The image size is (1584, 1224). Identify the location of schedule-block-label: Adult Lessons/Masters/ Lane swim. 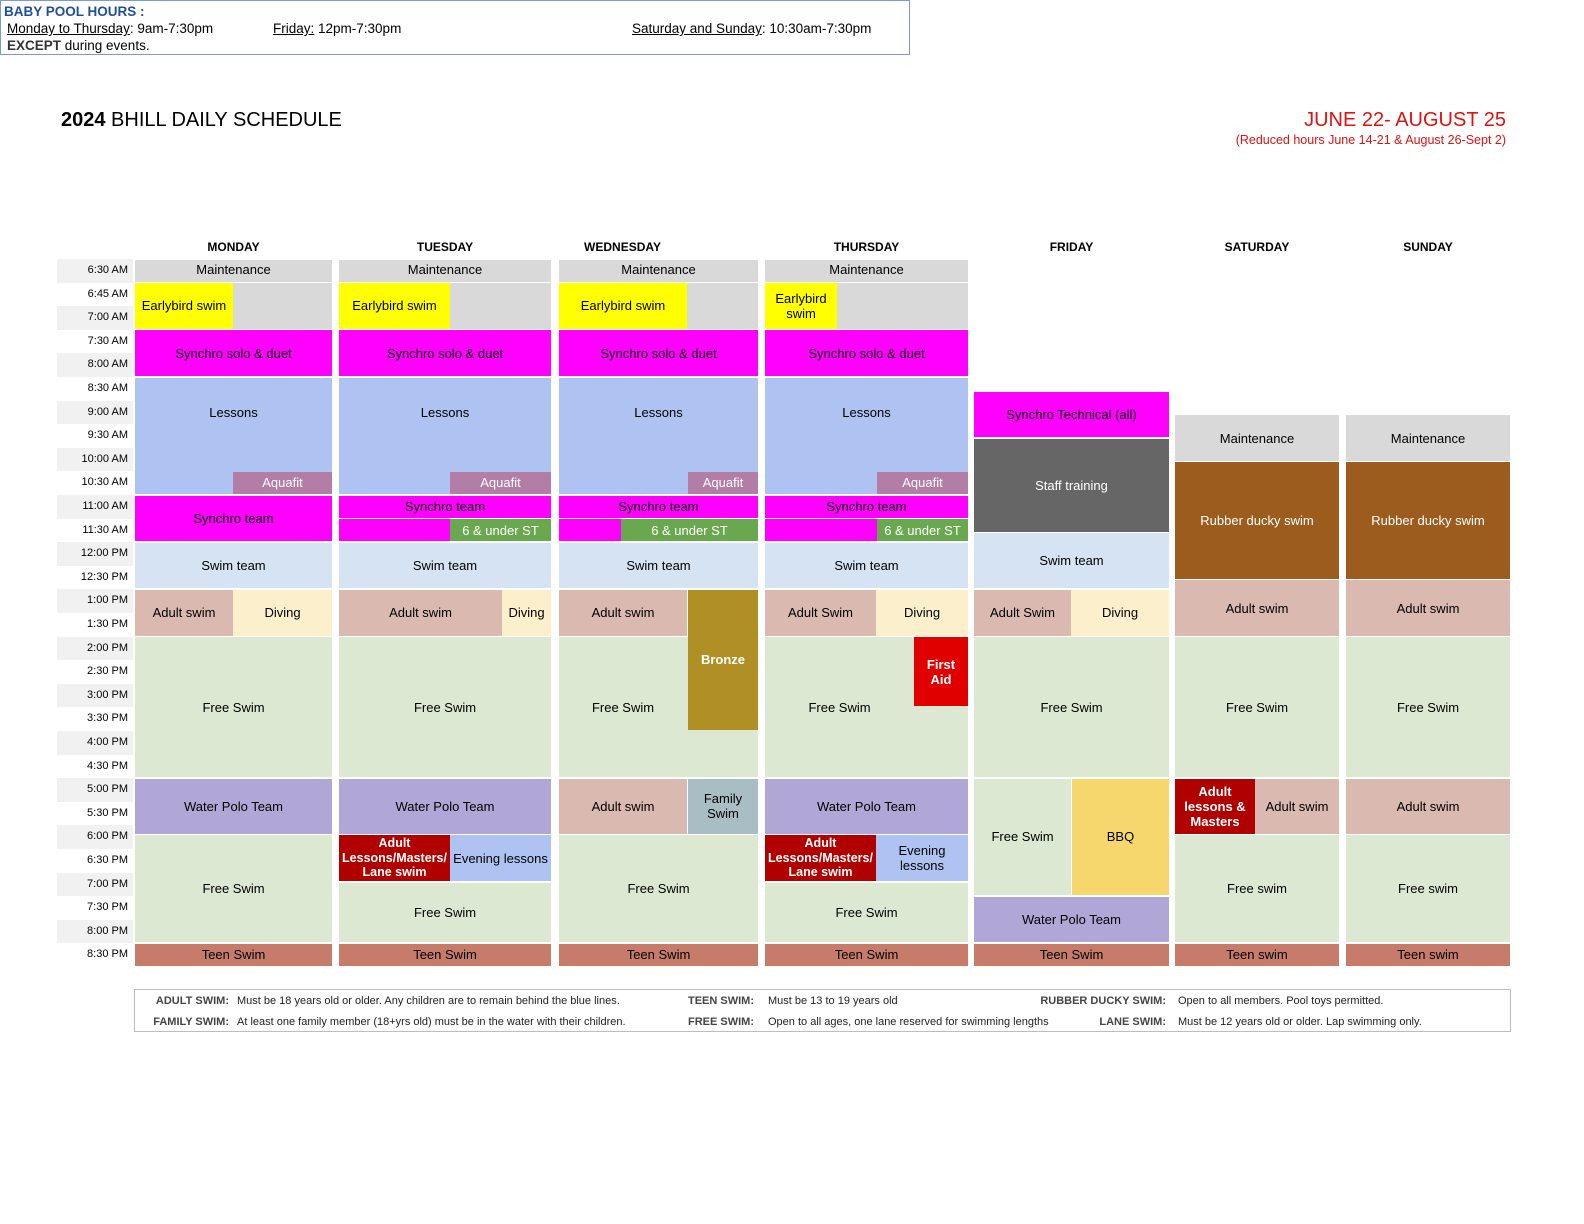
(820, 858).